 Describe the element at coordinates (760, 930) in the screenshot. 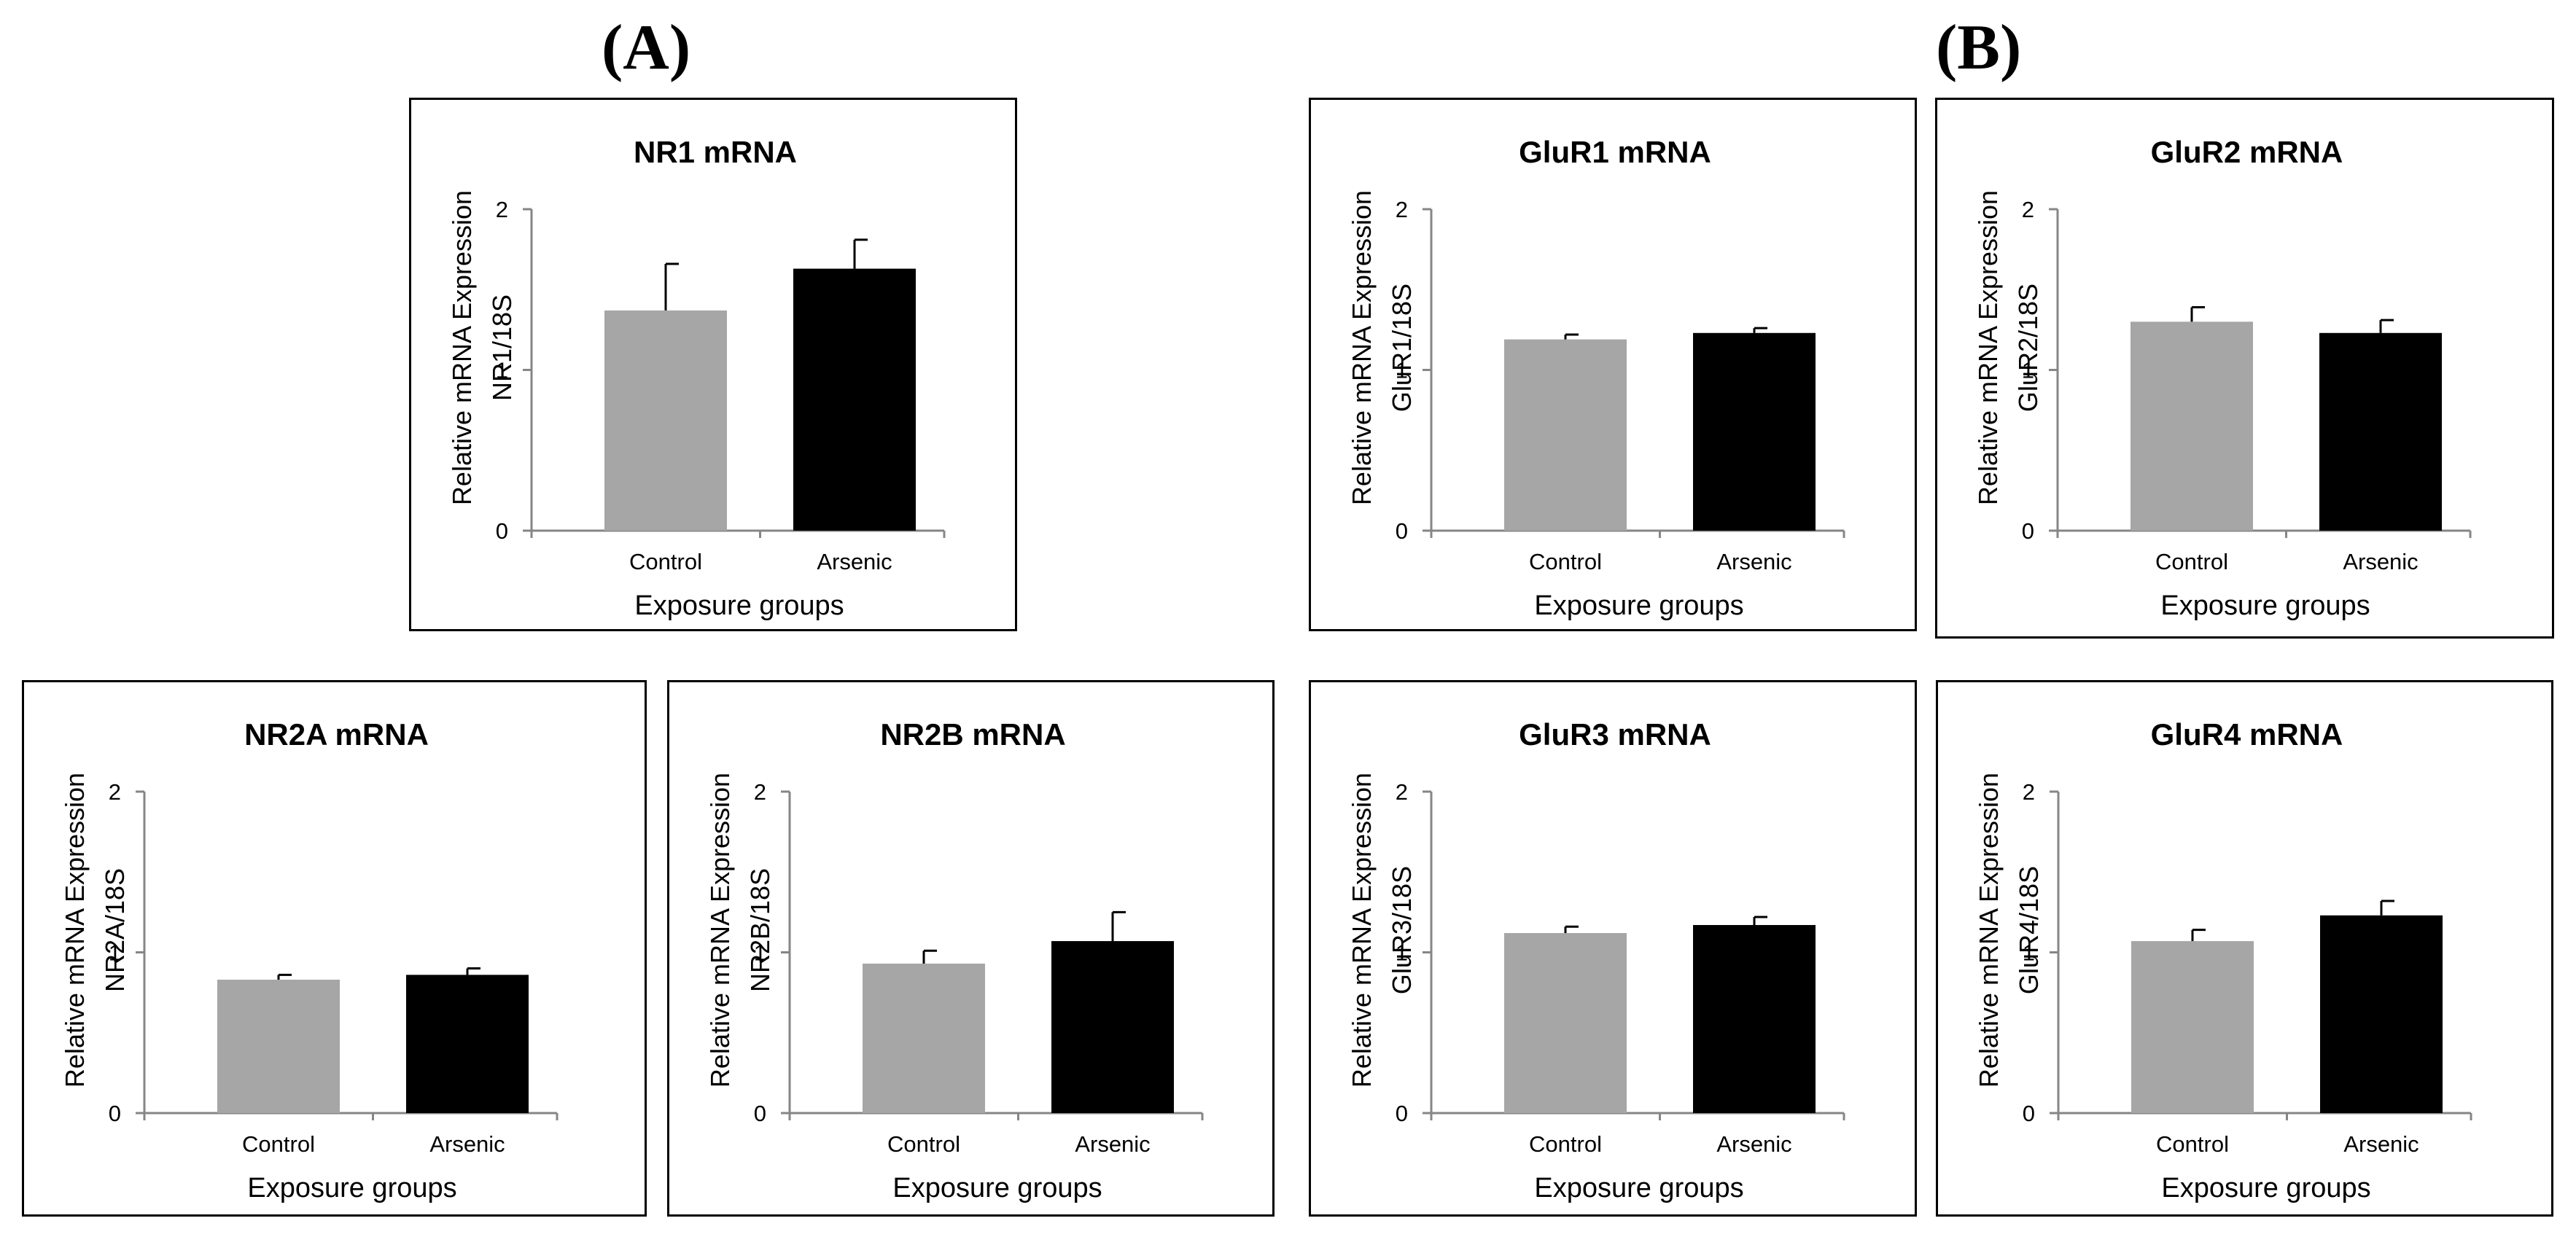

I see `y-axis-sublabel: NR2B/18S` at that location.